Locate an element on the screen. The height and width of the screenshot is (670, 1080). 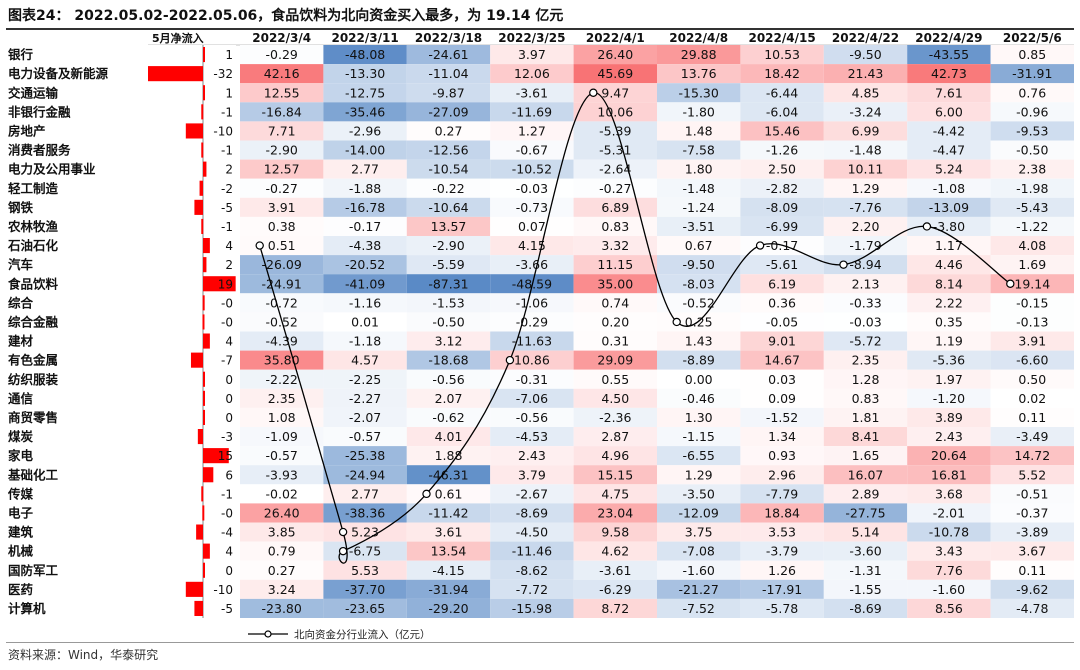
cell-value: -0.62 is located at coordinates (448, 417).